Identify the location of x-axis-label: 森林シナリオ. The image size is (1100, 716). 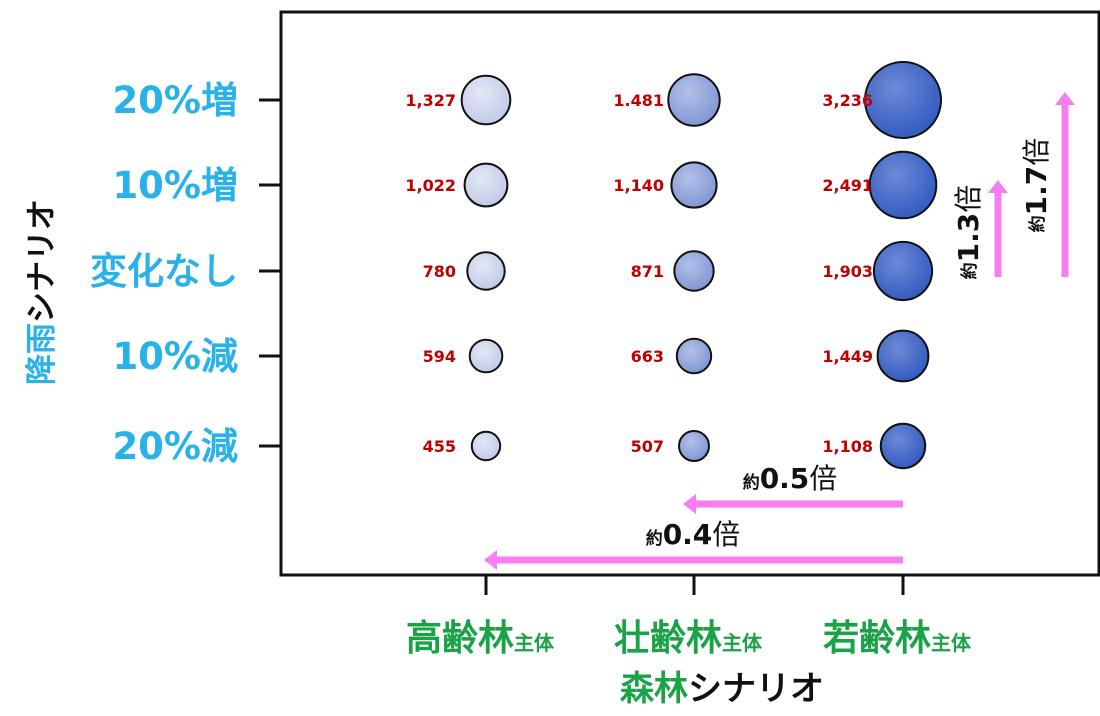
(722, 689).